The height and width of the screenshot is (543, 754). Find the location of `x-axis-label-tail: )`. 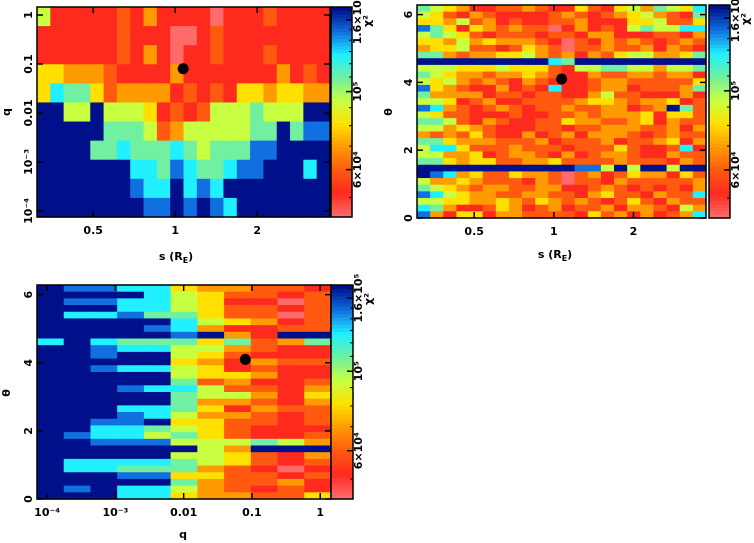

x-axis-label-tail: ) is located at coordinates (569, 254).